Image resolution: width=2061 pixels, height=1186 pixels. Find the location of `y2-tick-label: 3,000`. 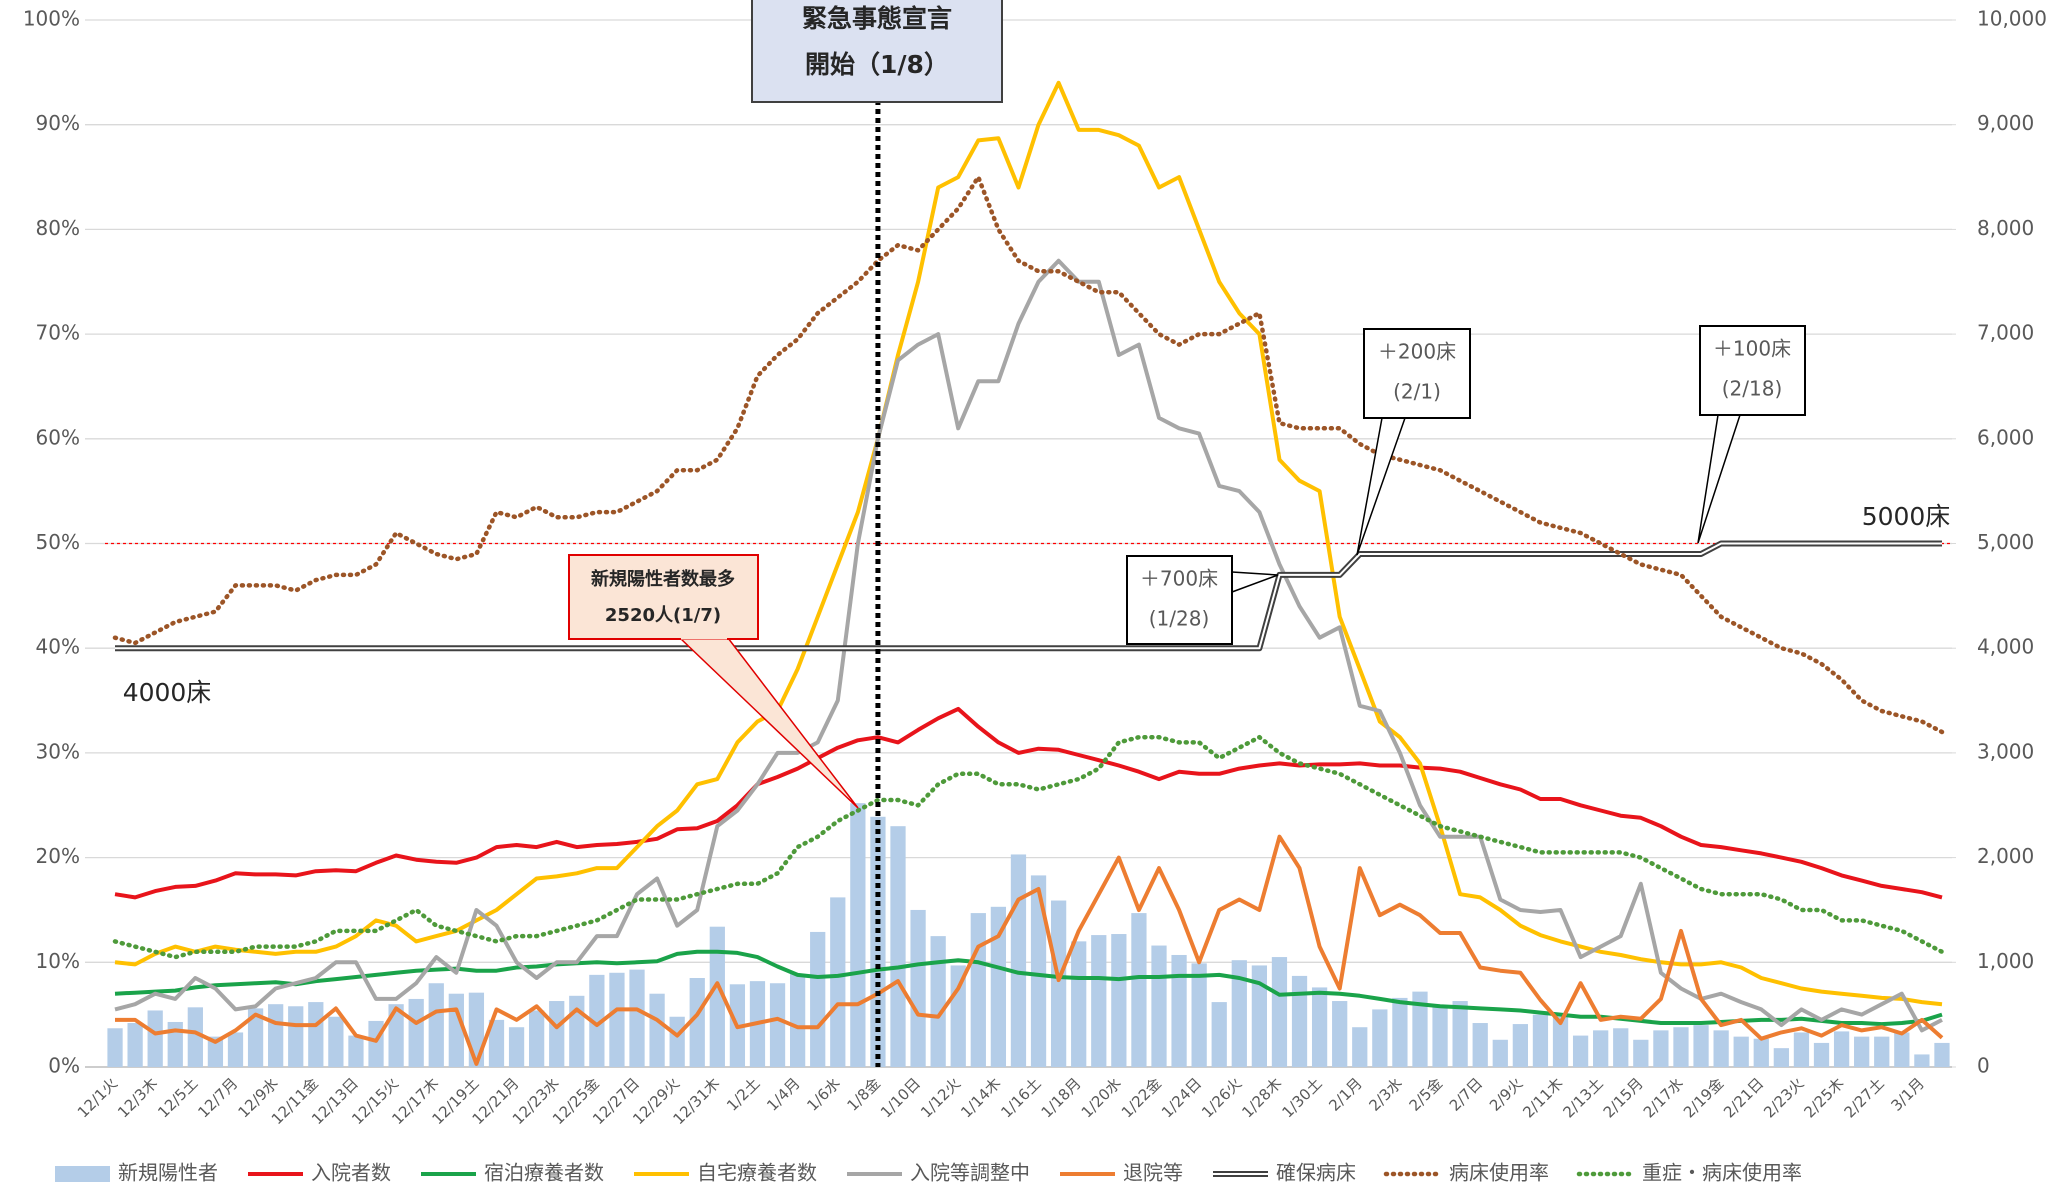

y2-tick-label: 3,000 is located at coordinates (2005, 751).